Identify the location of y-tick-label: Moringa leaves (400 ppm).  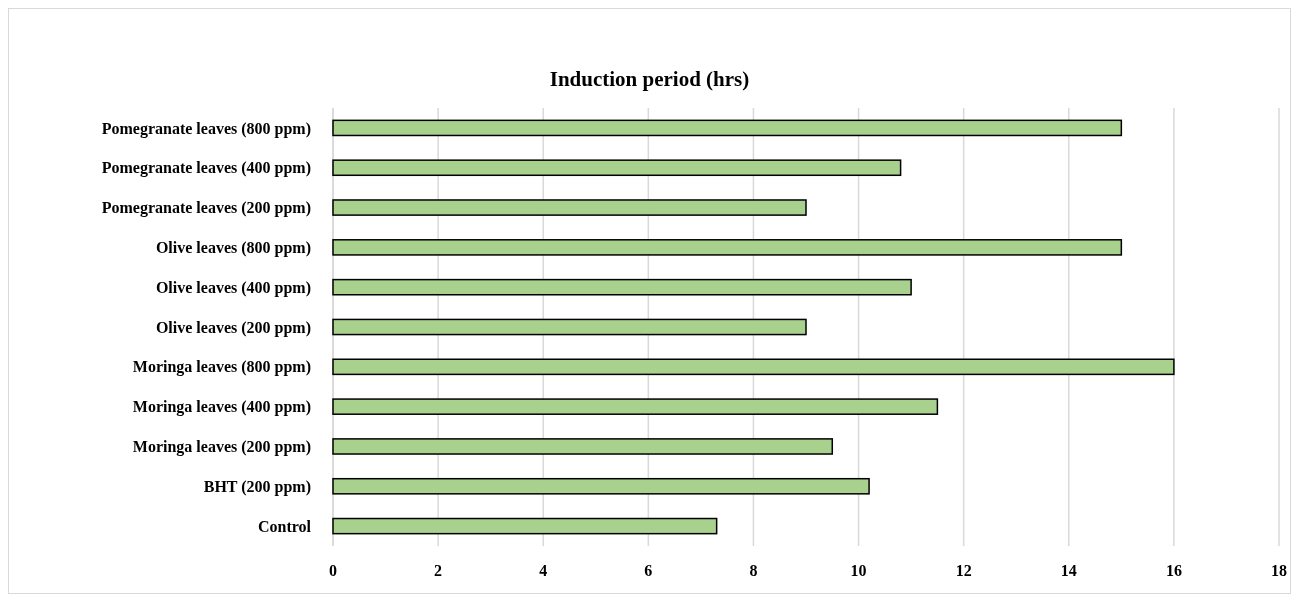
(221, 407).